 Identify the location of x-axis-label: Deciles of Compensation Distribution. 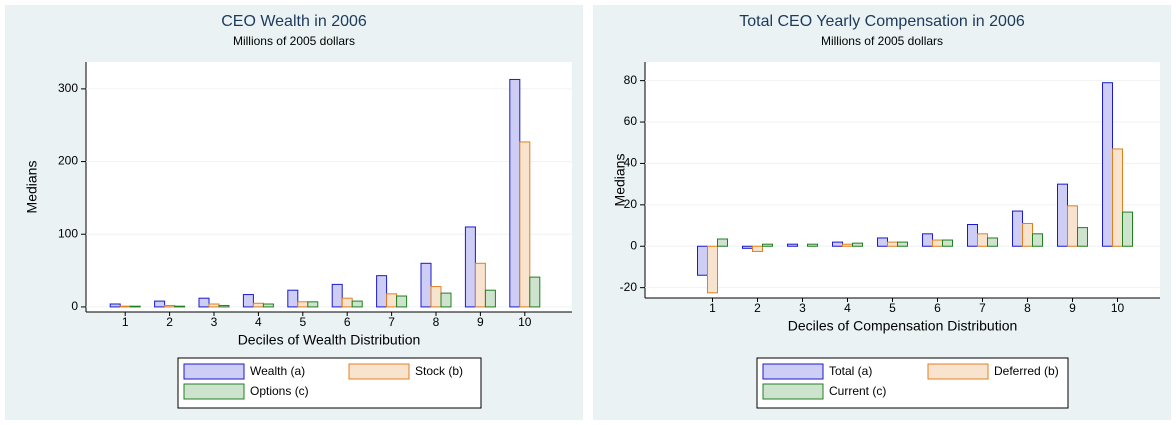
(903, 326).